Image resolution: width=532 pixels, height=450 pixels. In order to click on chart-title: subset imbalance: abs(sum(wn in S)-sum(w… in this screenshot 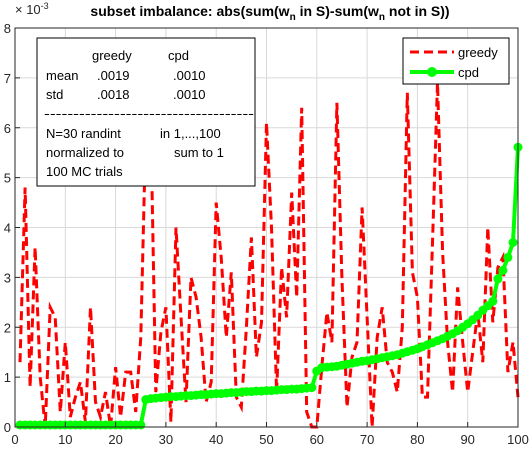, I will do `click(269, 13)`.